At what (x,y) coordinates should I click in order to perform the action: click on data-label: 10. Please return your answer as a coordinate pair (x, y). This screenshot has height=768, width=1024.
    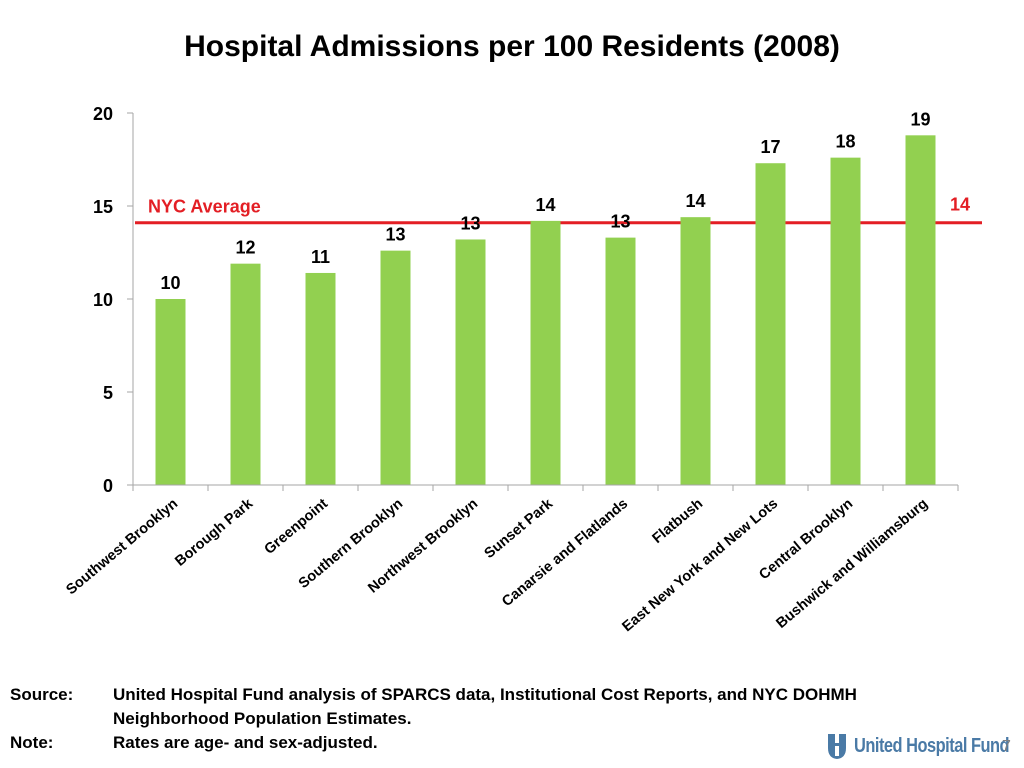
    Looking at the image, I should click on (170, 283).